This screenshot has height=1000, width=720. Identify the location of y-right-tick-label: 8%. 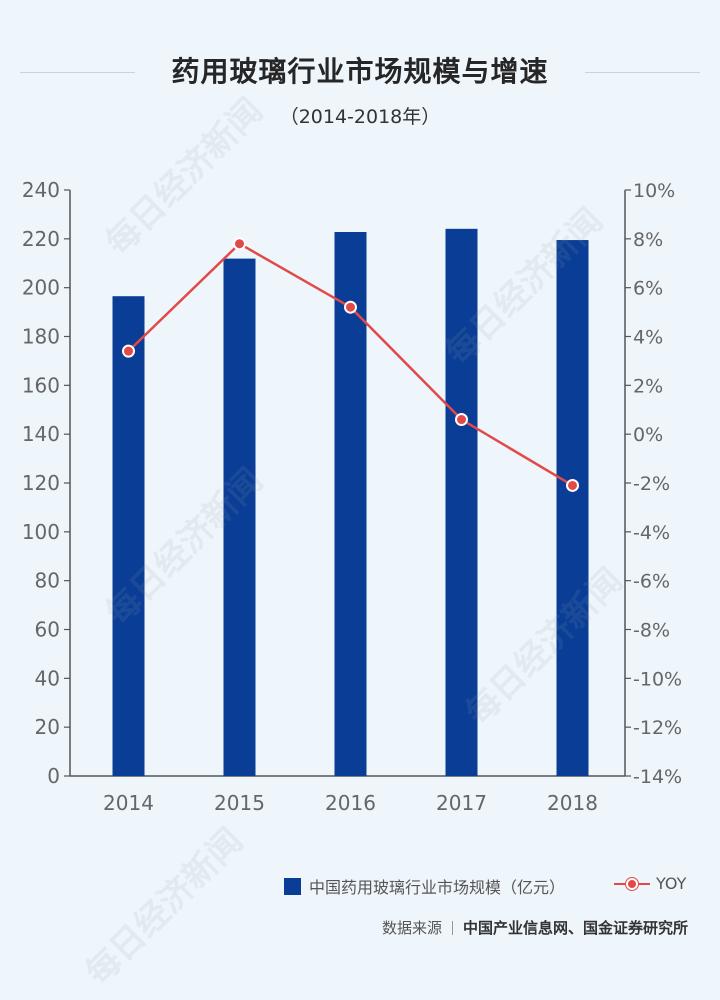
(648, 240).